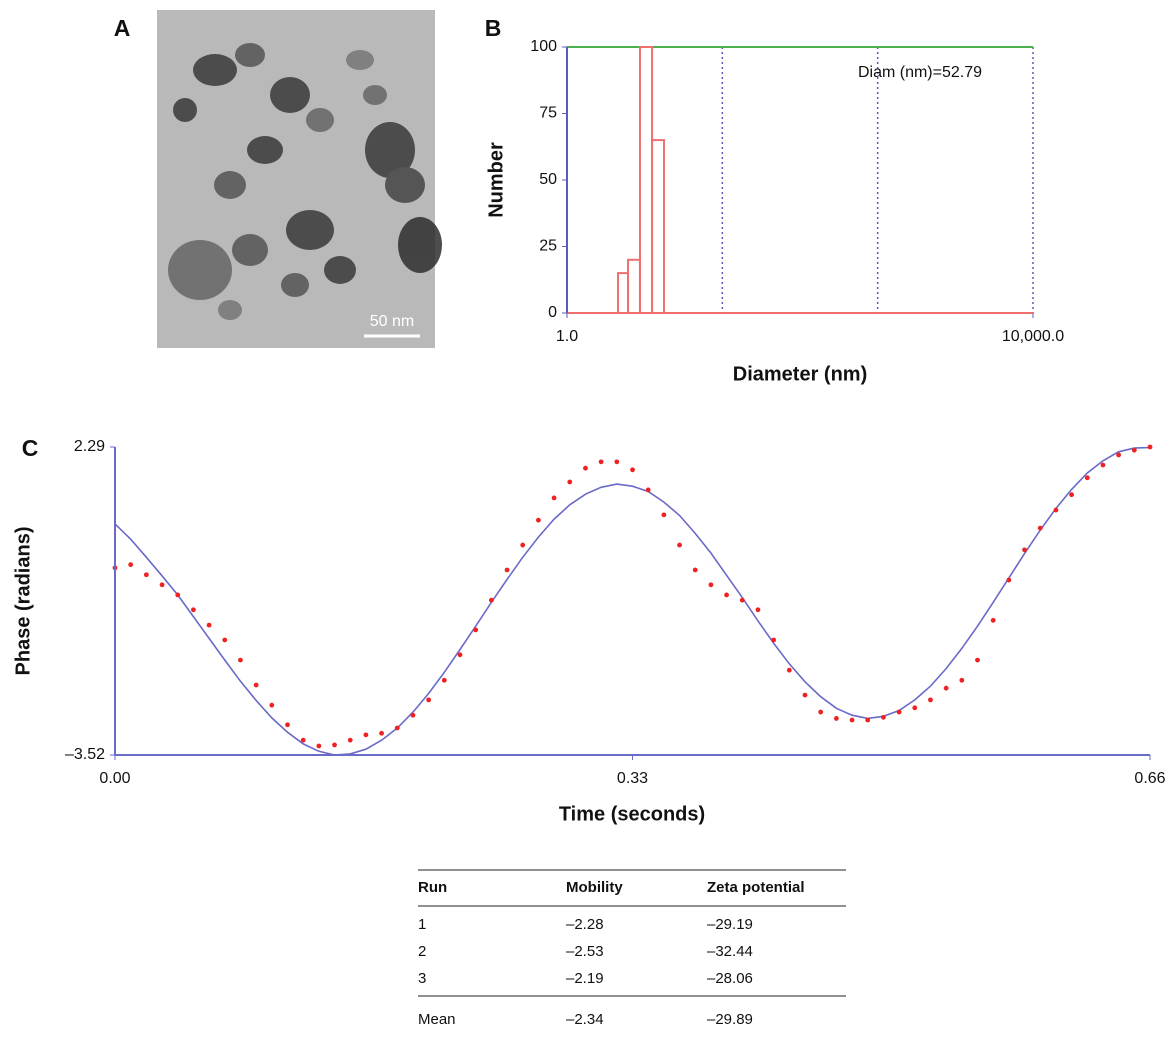 Image resolution: width=1170 pixels, height=1044 pixels. What do you see at coordinates (422, 951) in the screenshot?
I see `table-cell: 2` at bounding box center [422, 951].